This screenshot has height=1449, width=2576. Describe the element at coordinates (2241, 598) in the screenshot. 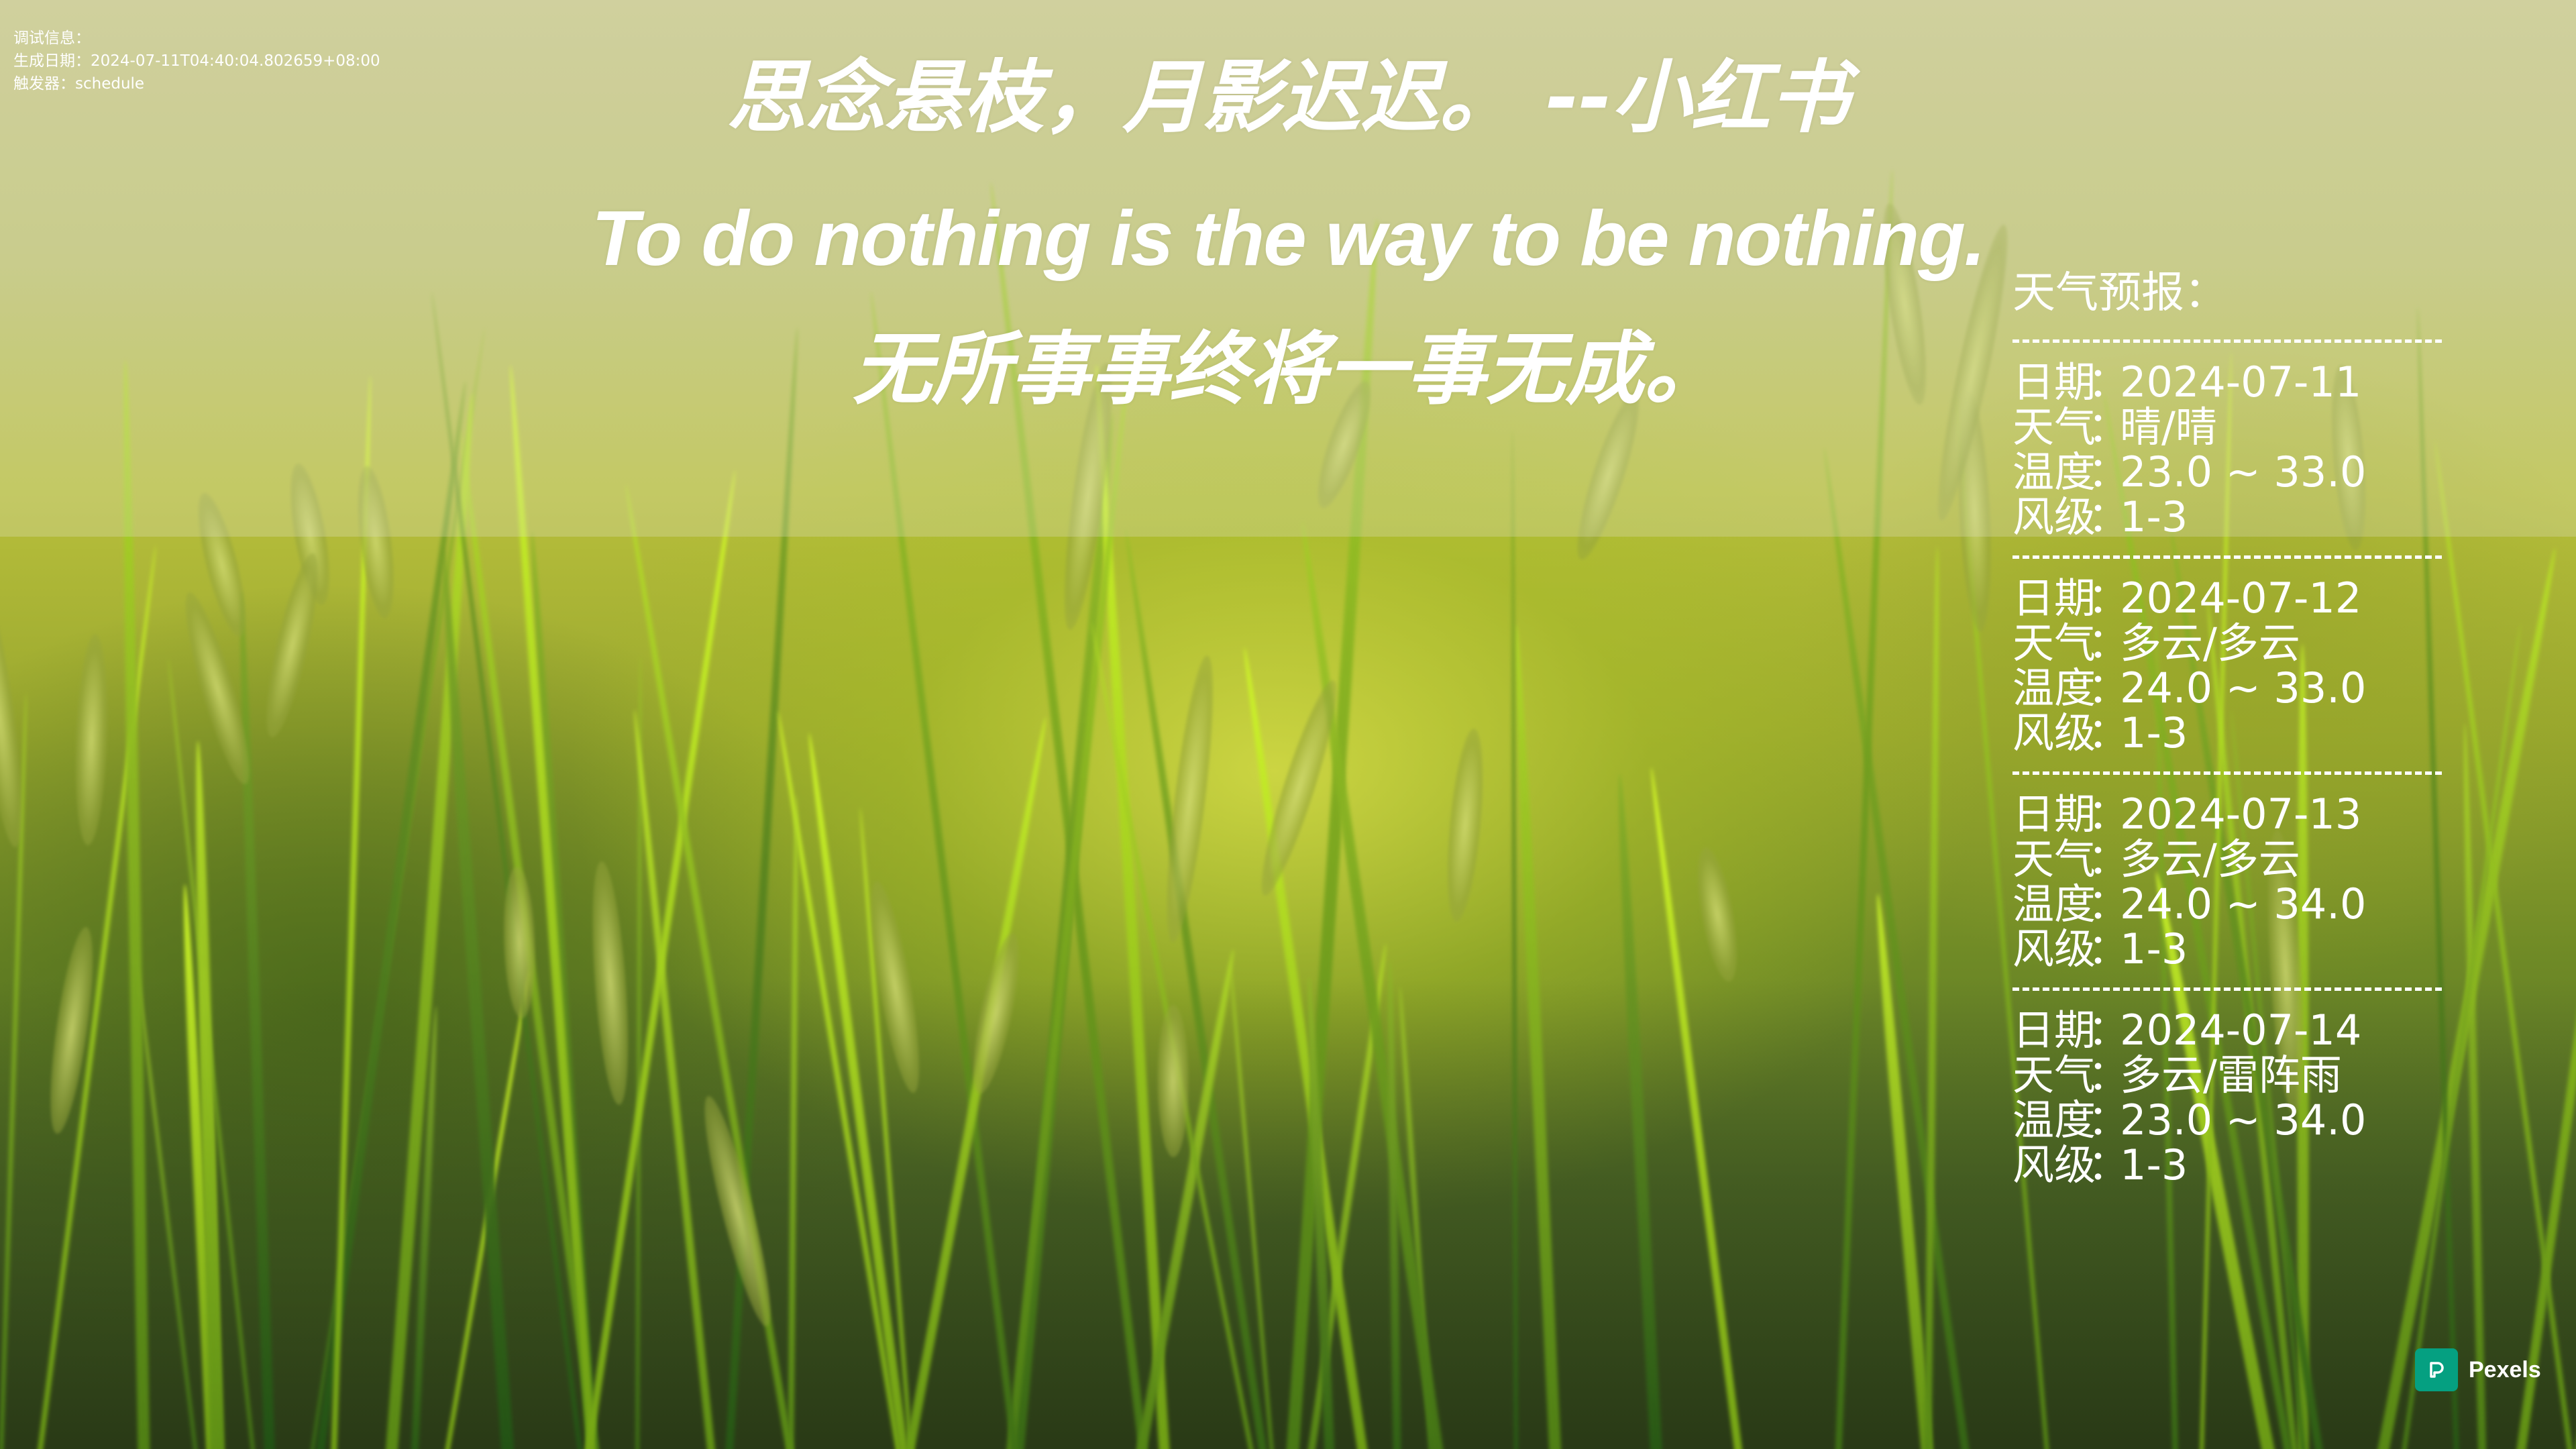

I see `forecast-date: 2024-07-12` at that location.